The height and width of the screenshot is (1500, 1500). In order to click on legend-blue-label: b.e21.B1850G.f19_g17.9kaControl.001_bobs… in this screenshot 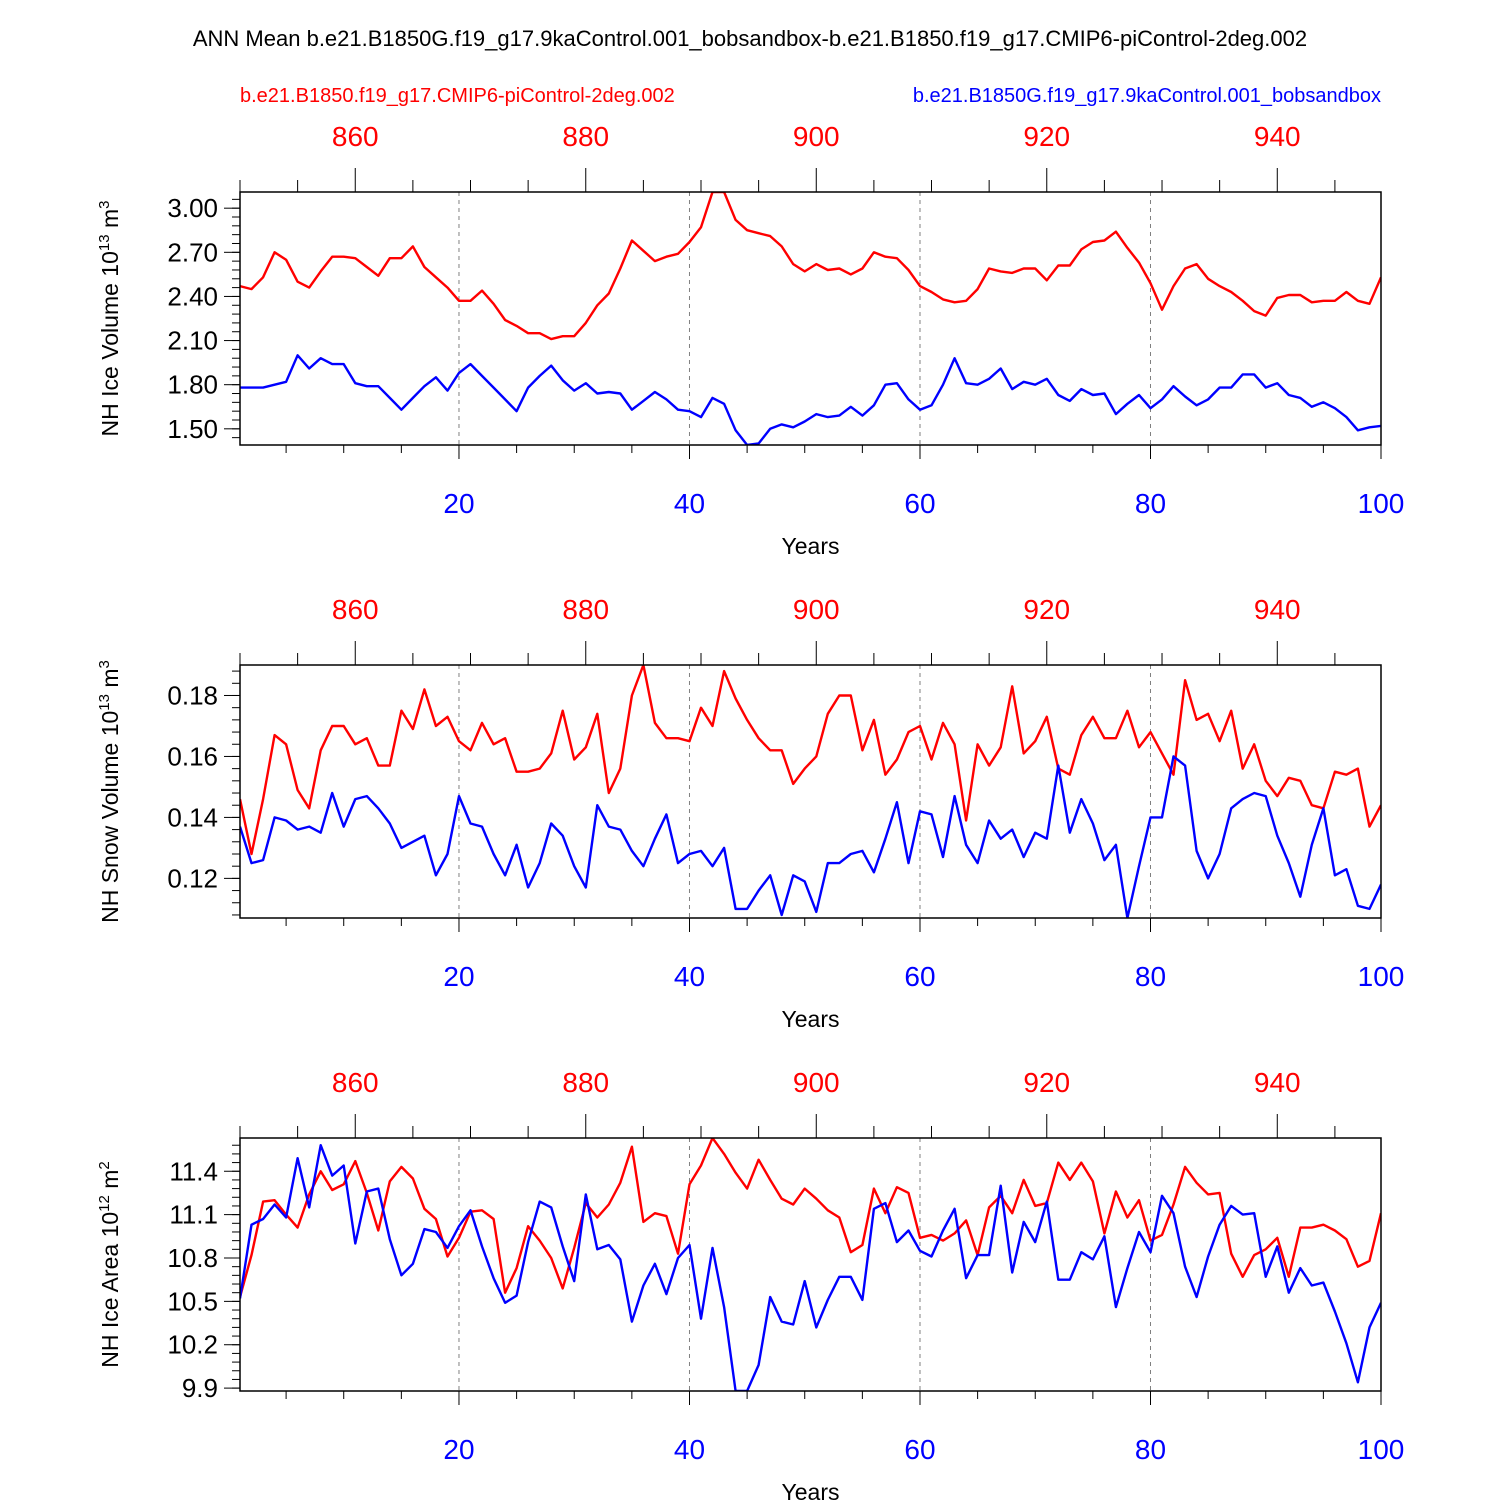, I will do `click(1147, 96)`.